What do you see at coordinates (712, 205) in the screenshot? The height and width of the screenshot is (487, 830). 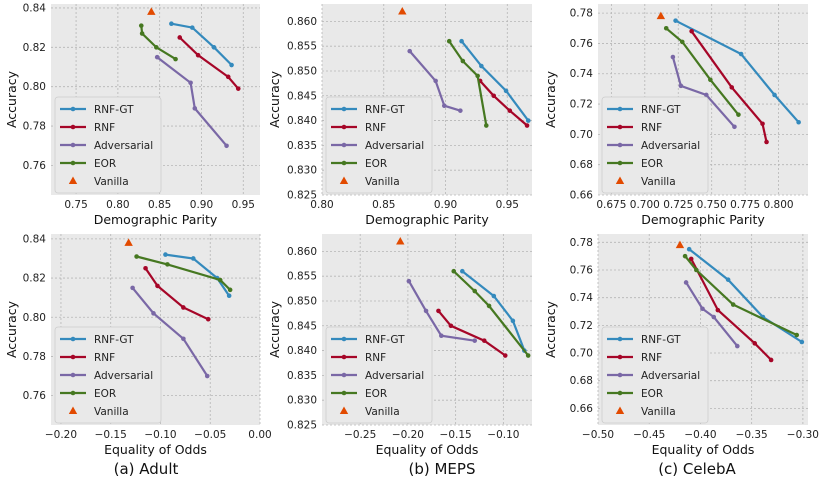 I see `x-tick-label: 0.750` at bounding box center [712, 205].